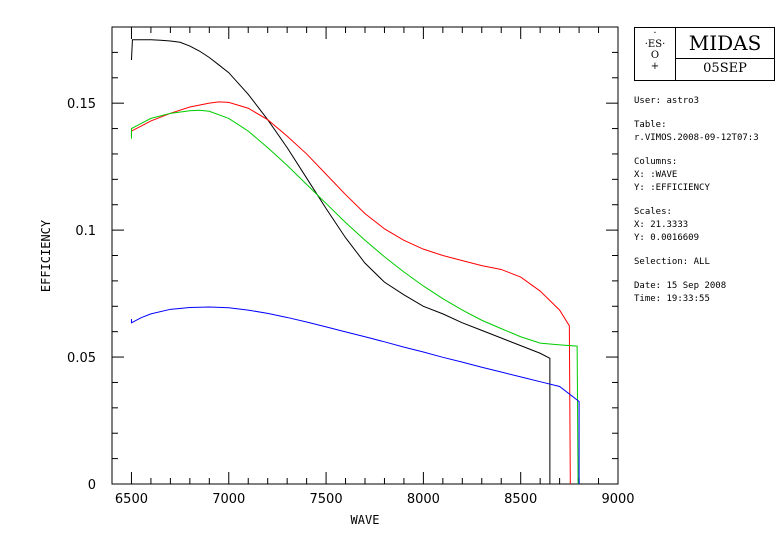 The height and width of the screenshot is (542, 782). What do you see at coordinates (81, 358) in the screenshot?
I see `y-tick-label: 0.05` at bounding box center [81, 358].